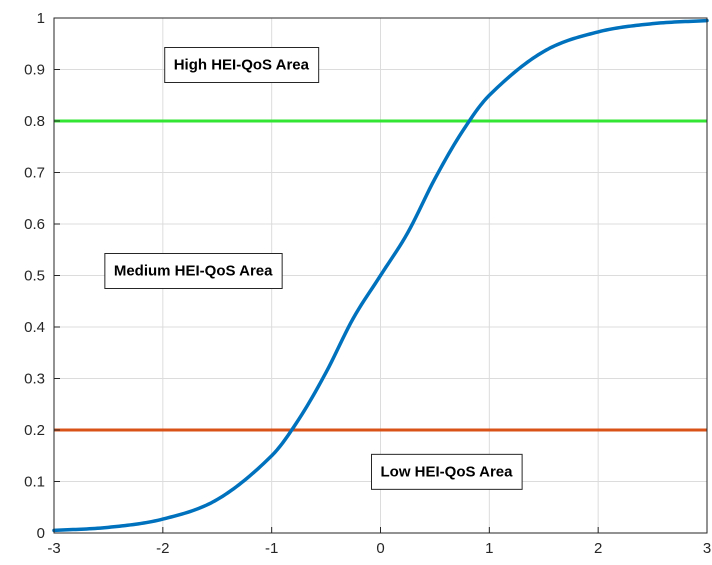 This screenshot has height=565, width=712. I want to click on y-tick-label: 1, so click(41, 18).